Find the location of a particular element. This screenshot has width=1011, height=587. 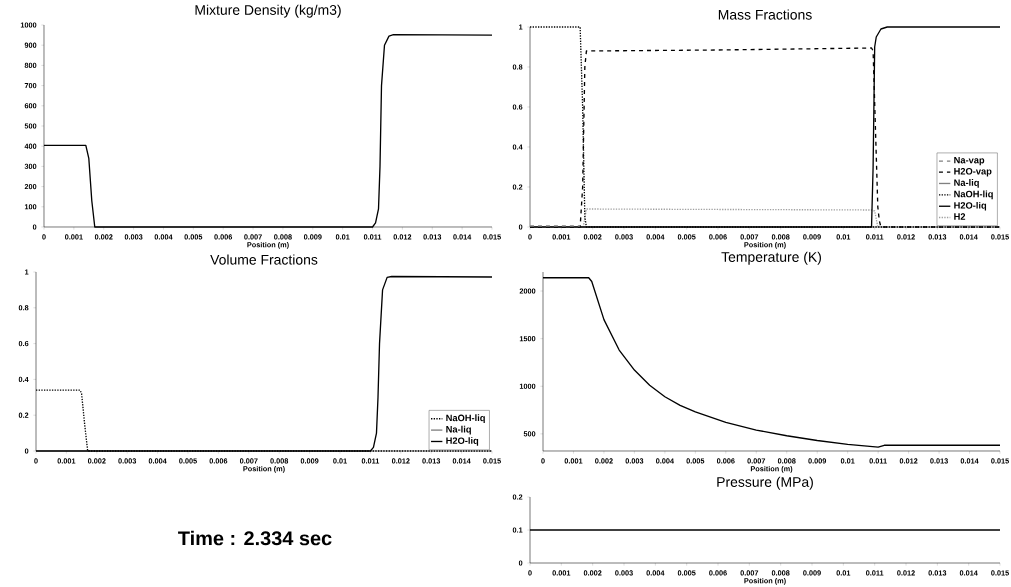

chart-title: Volume Fractions is located at coordinates (264, 259).